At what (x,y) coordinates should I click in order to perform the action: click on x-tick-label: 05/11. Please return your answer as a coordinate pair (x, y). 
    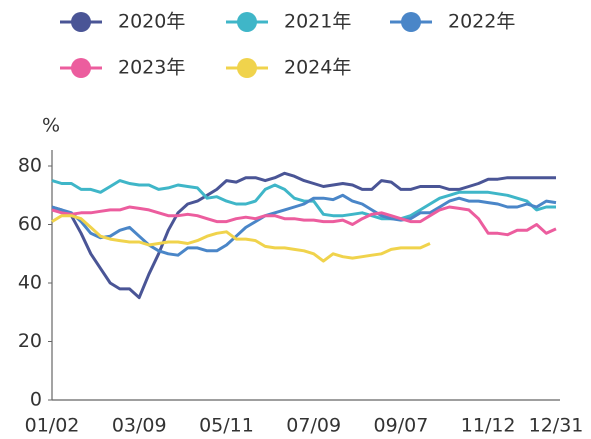
    Looking at the image, I should click on (226, 426).